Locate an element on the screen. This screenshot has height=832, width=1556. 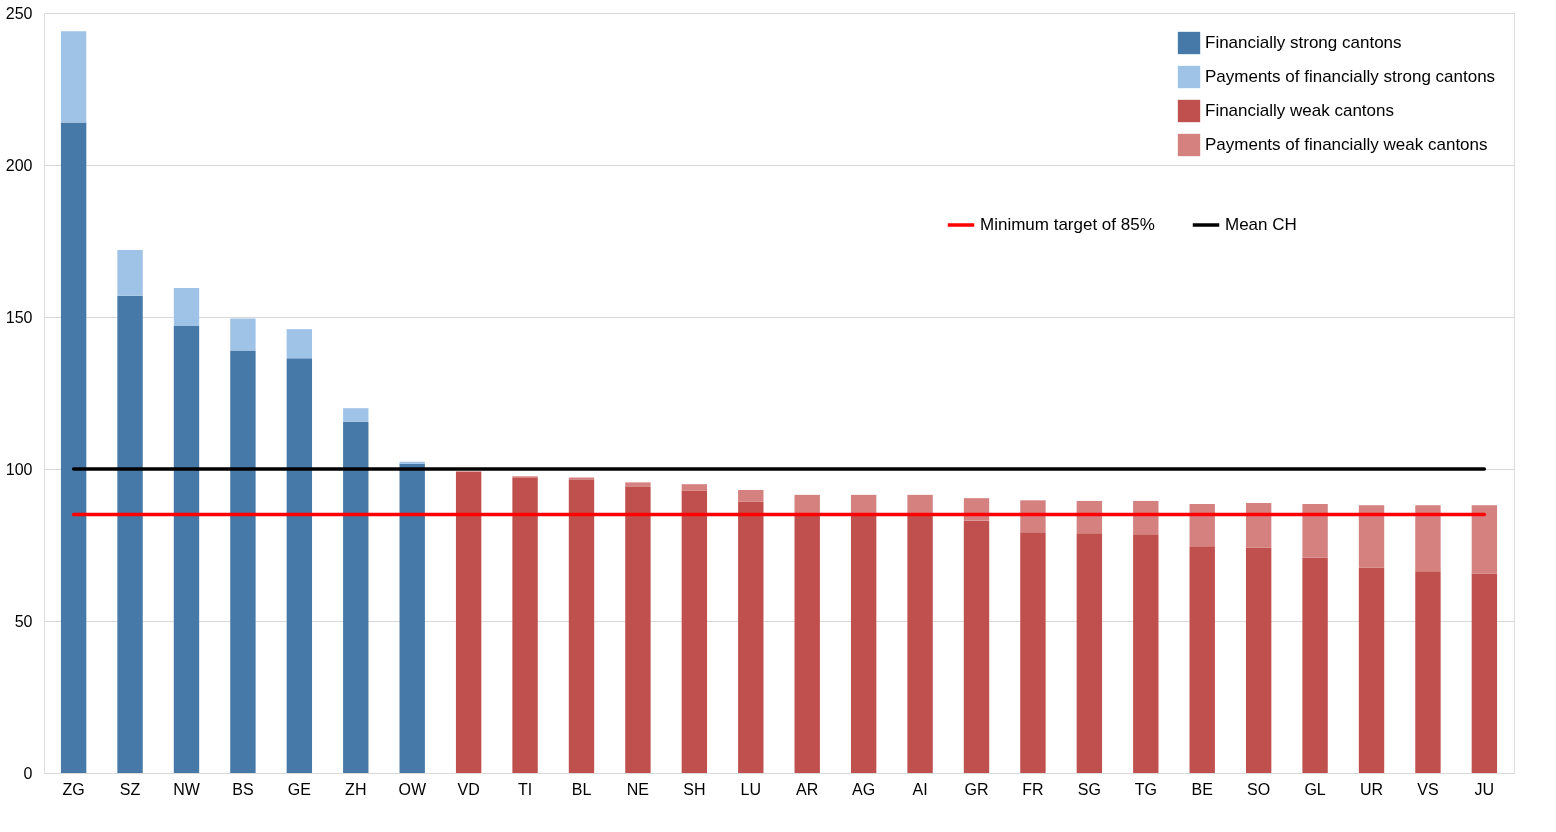
x-tick-label: AR is located at coordinates (807, 789).